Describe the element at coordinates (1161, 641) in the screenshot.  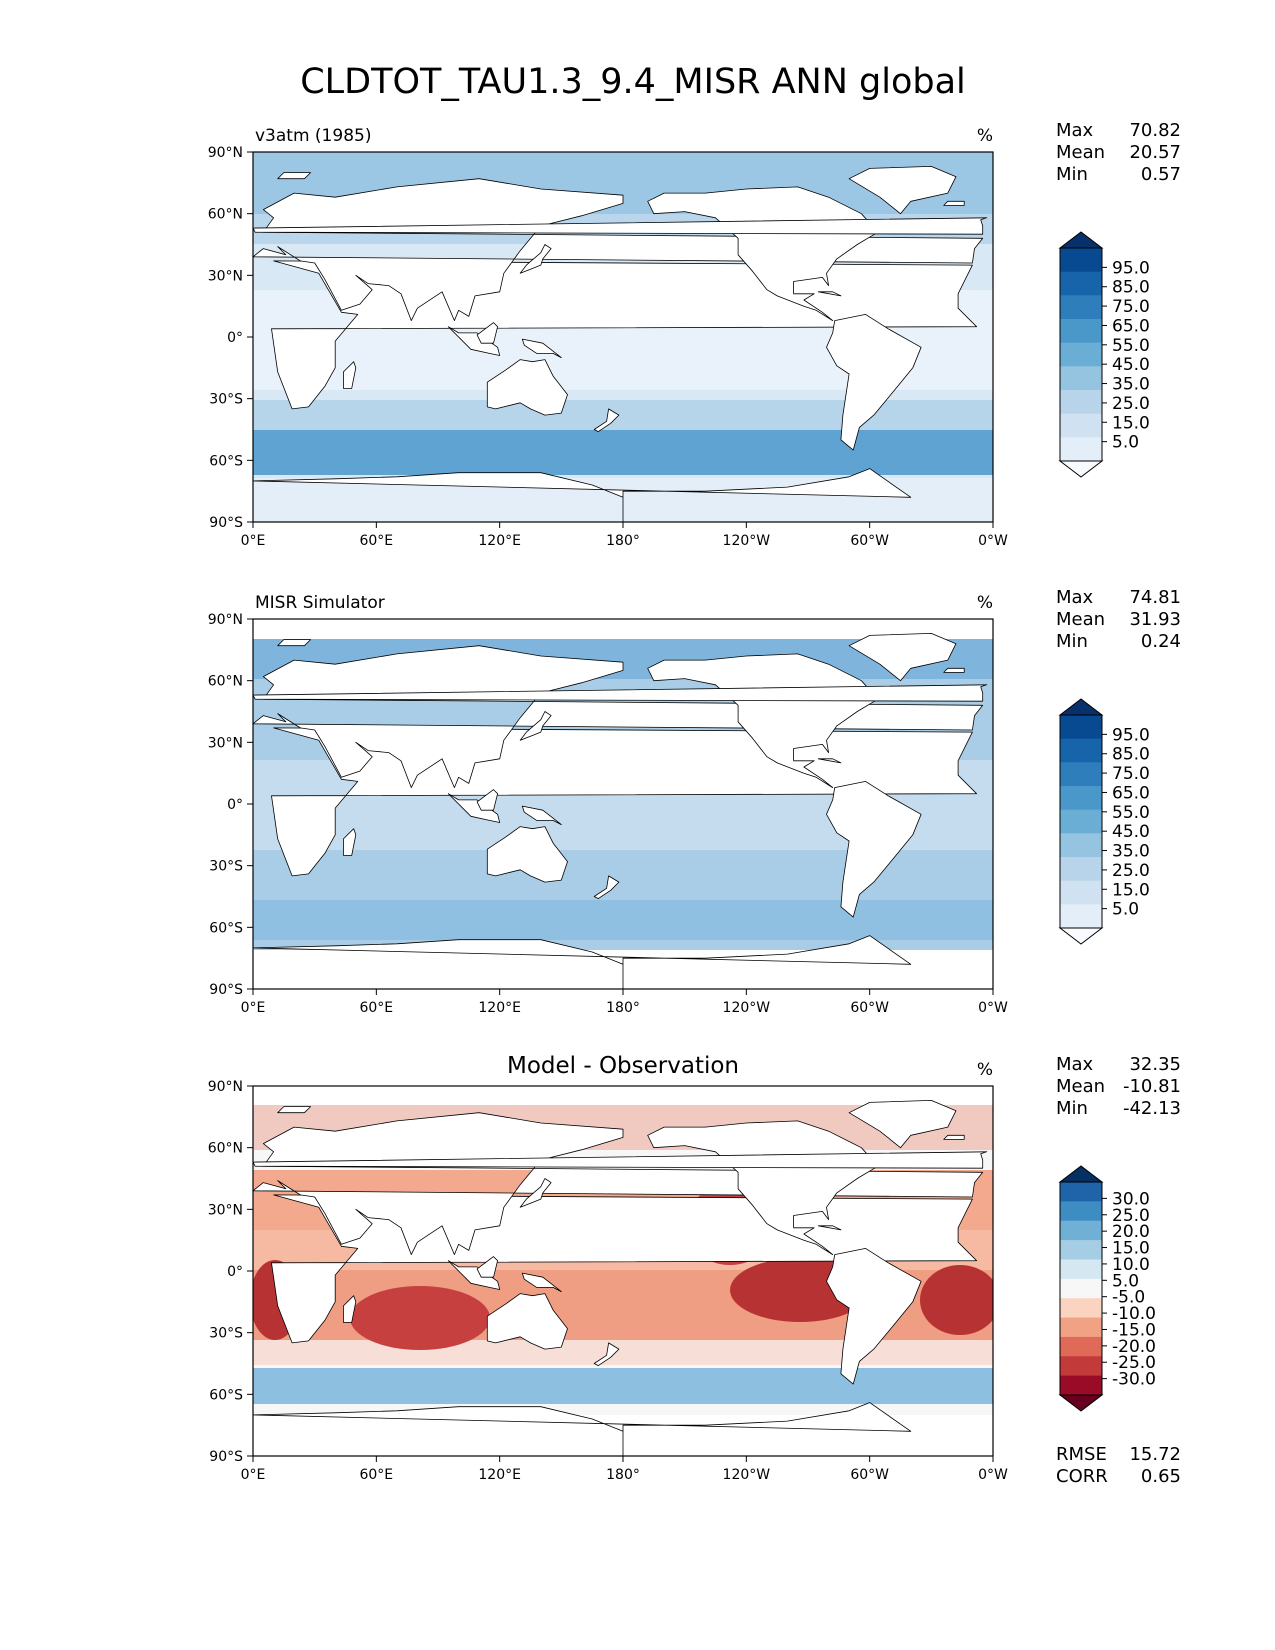
I see `stat-value: 0.24` at that location.